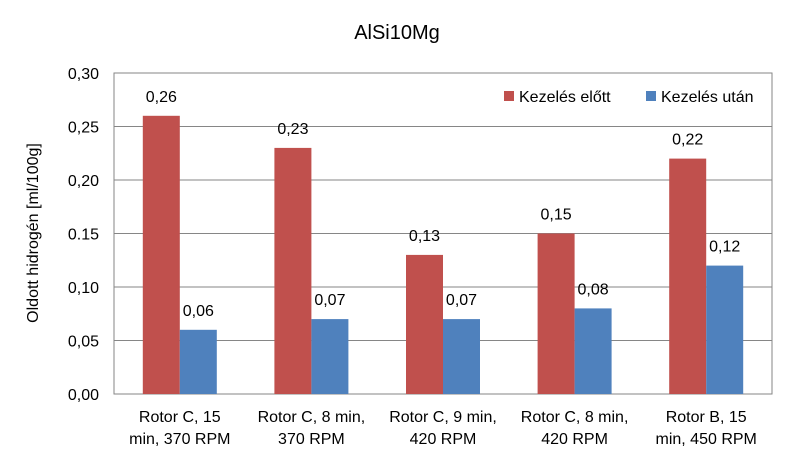  Describe the element at coordinates (556, 215) in the screenshot. I see `data-label: 0,15` at that location.